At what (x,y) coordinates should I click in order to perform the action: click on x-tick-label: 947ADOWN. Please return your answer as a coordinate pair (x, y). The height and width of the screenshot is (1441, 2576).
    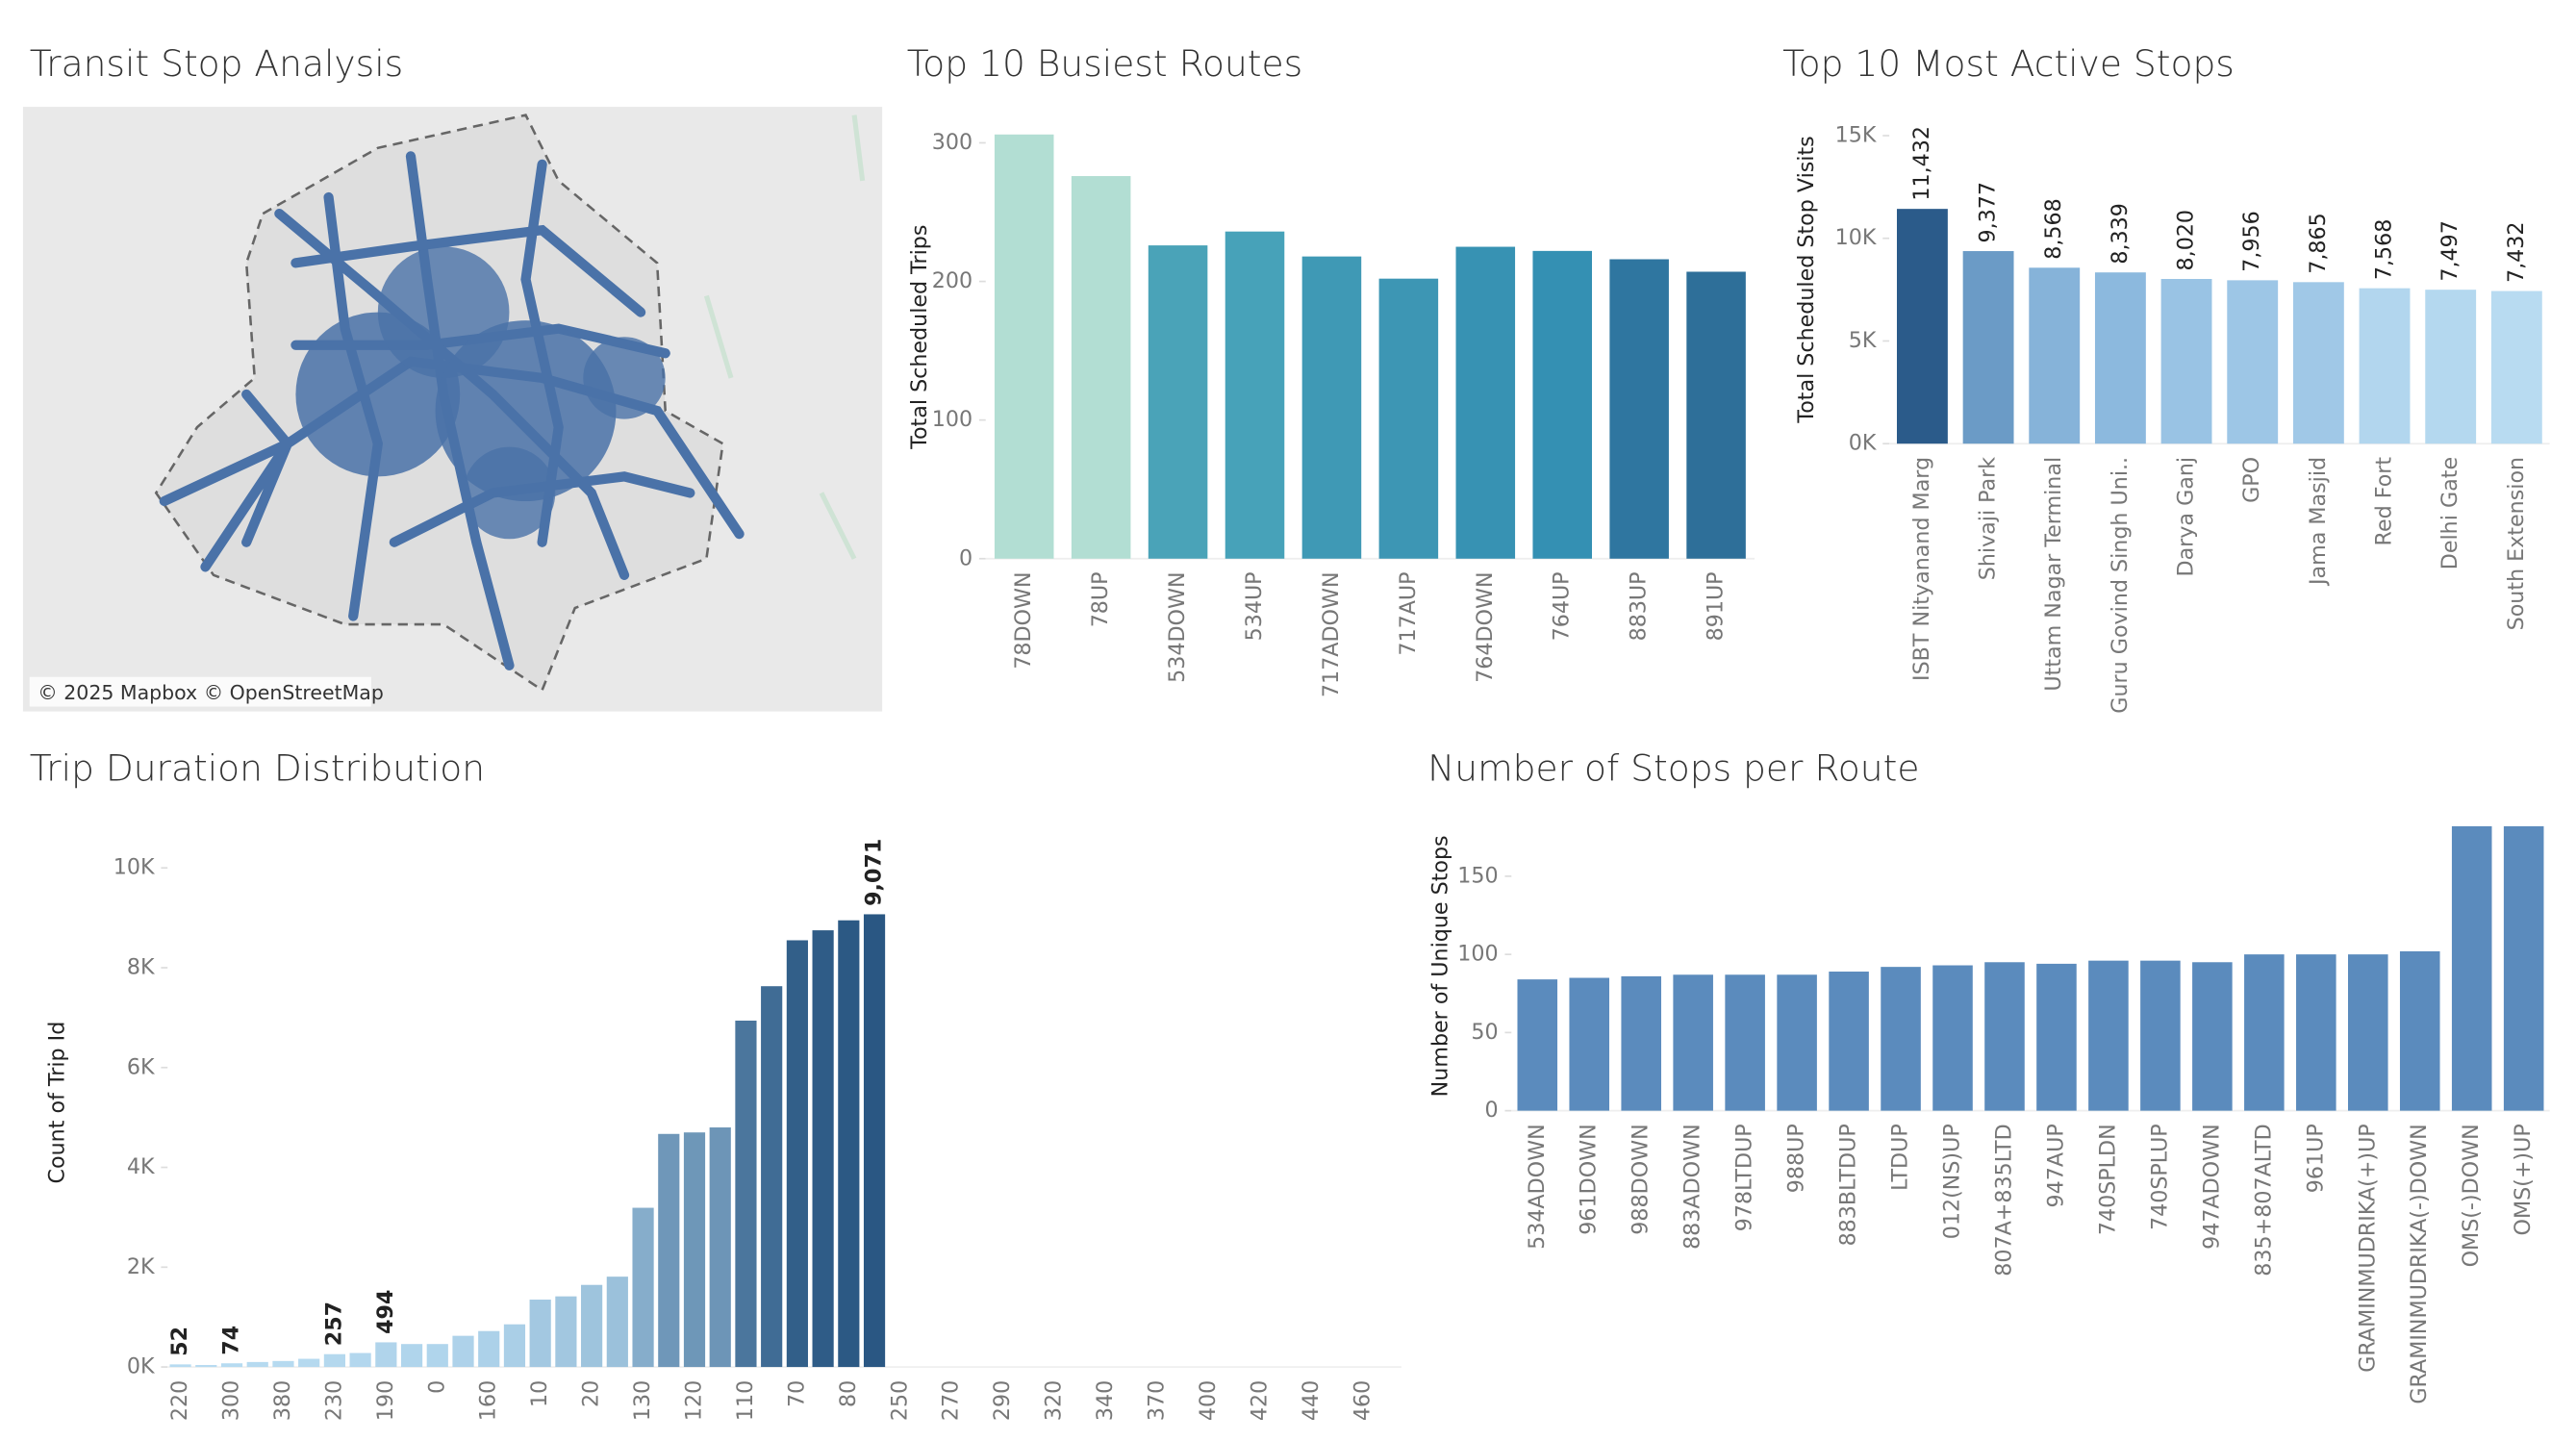
    Looking at the image, I should click on (2211, 1187).